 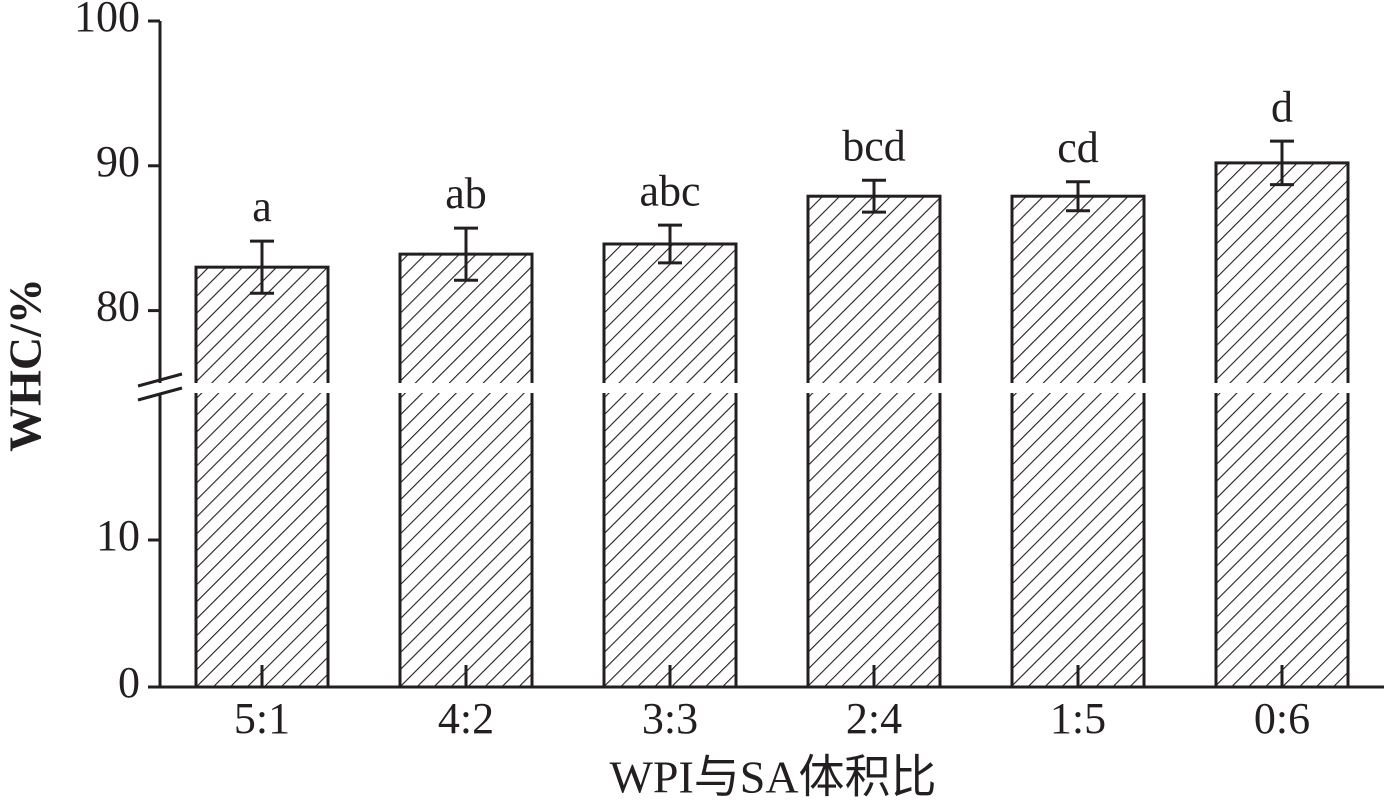 What do you see at coordinates (160, 387) in the screenshot?
I see `break-mark` at bounding box center [160, 387].